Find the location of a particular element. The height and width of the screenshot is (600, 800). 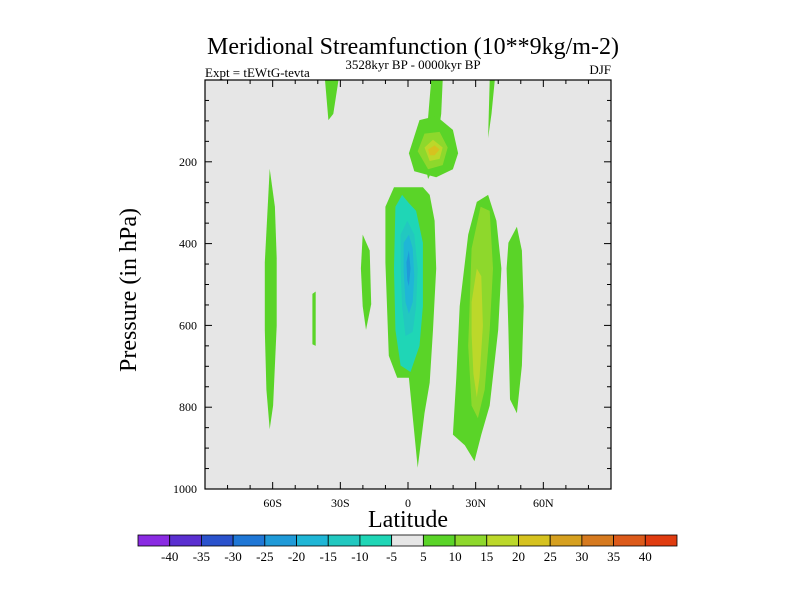

colorbar-label: -5 is located at coordinates (391, 556).